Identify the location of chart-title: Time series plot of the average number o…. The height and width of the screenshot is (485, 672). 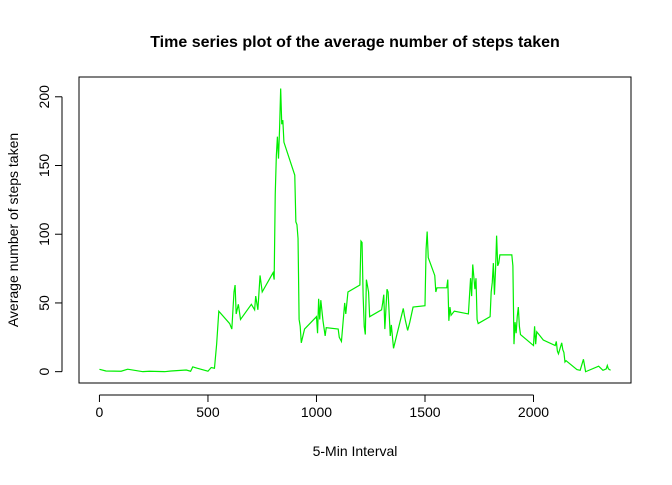
(355, 42).